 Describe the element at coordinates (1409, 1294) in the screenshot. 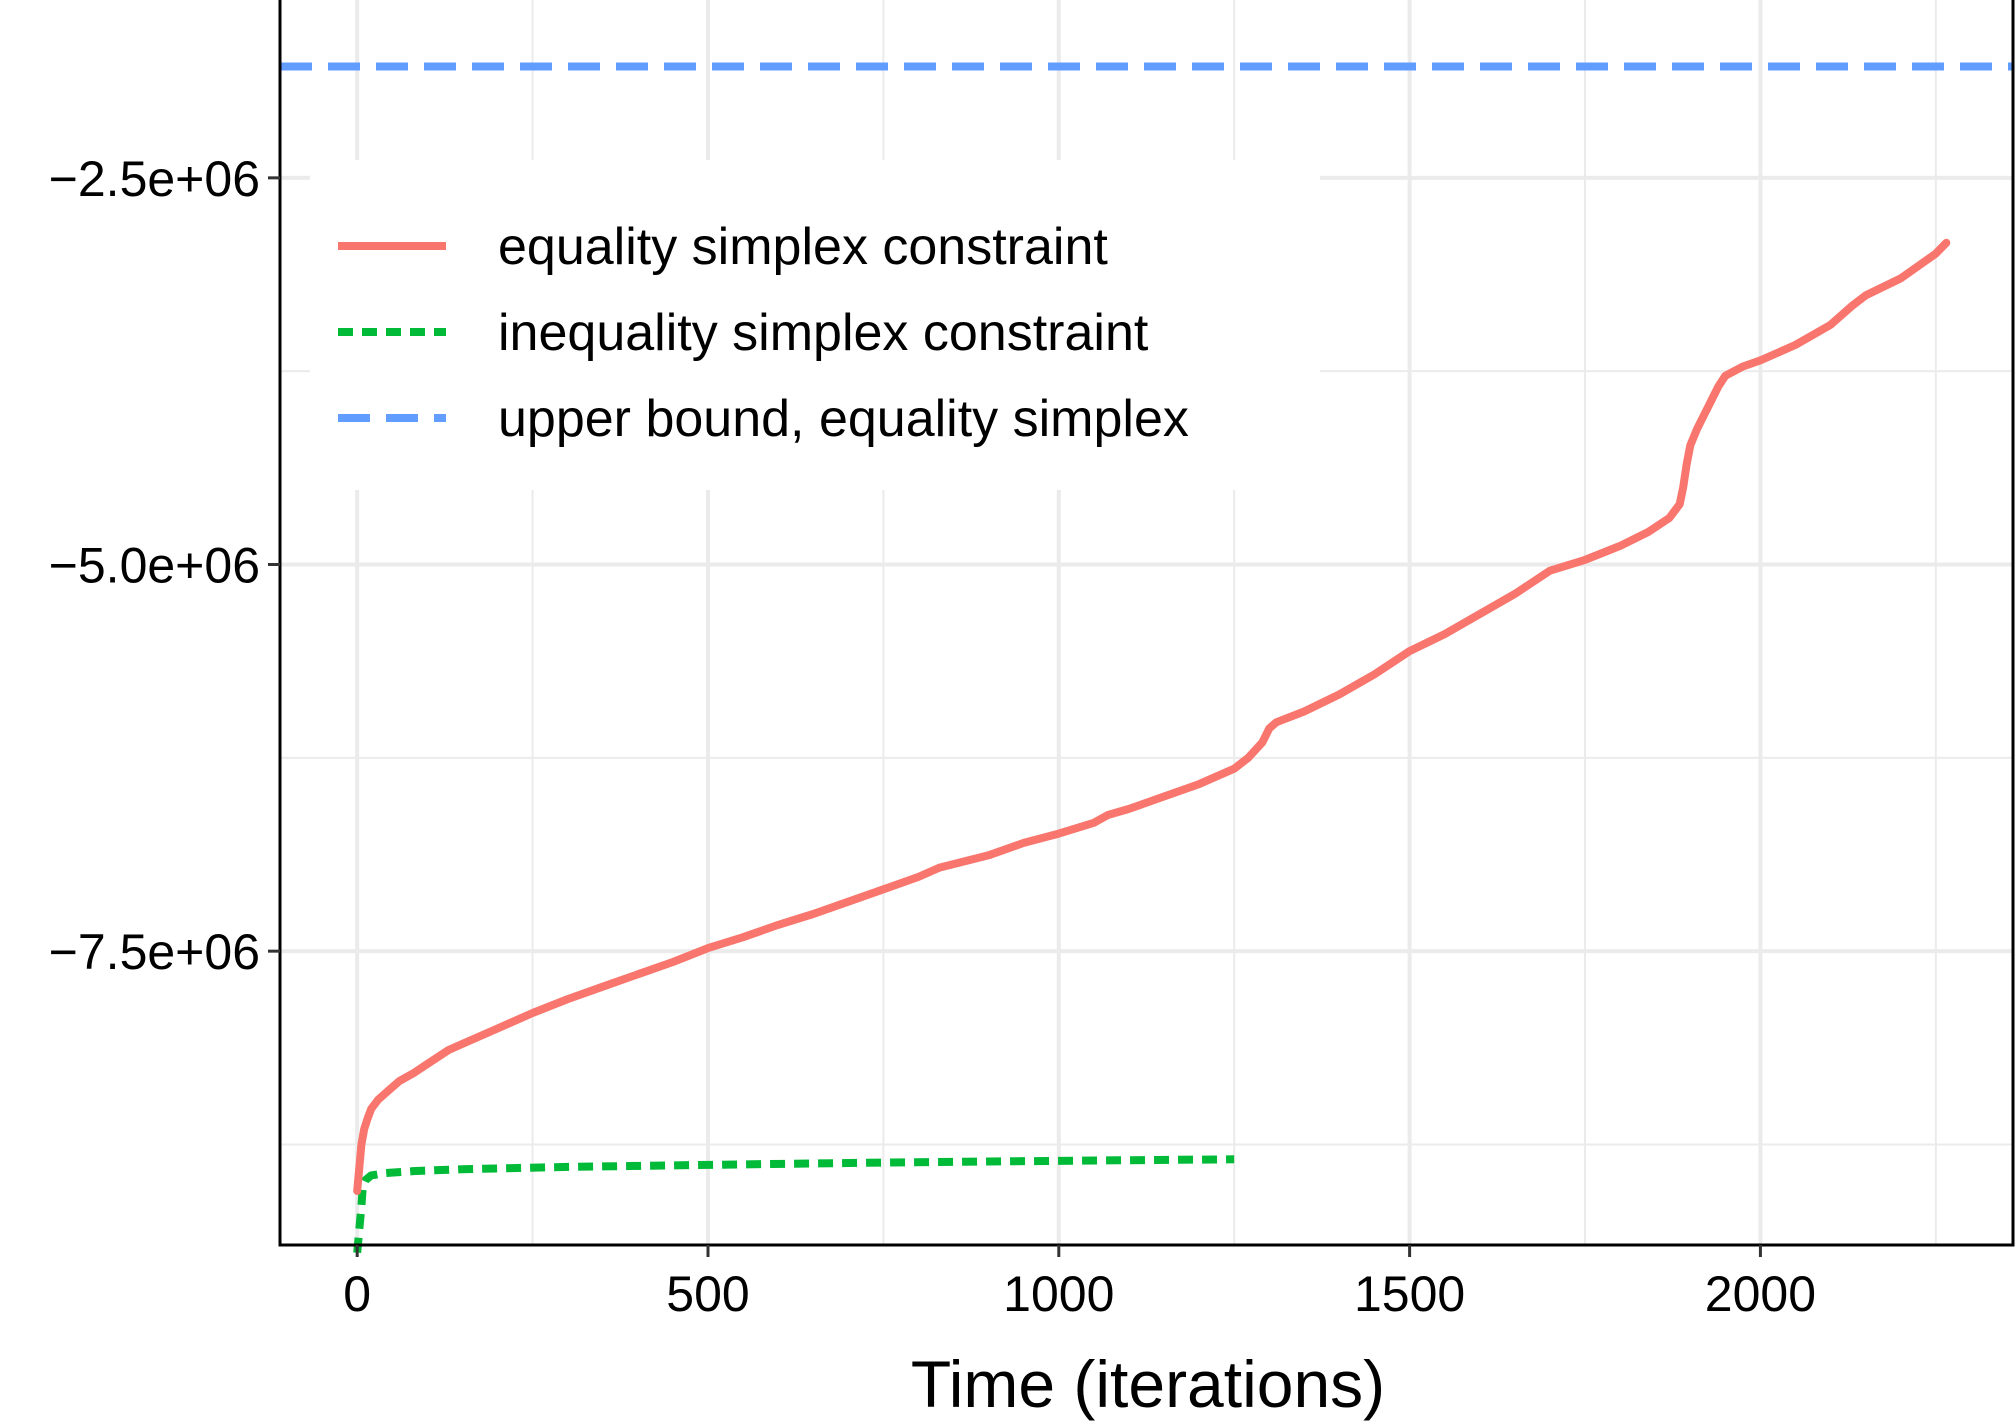

I see `x-tick-label: 1500` at that location.